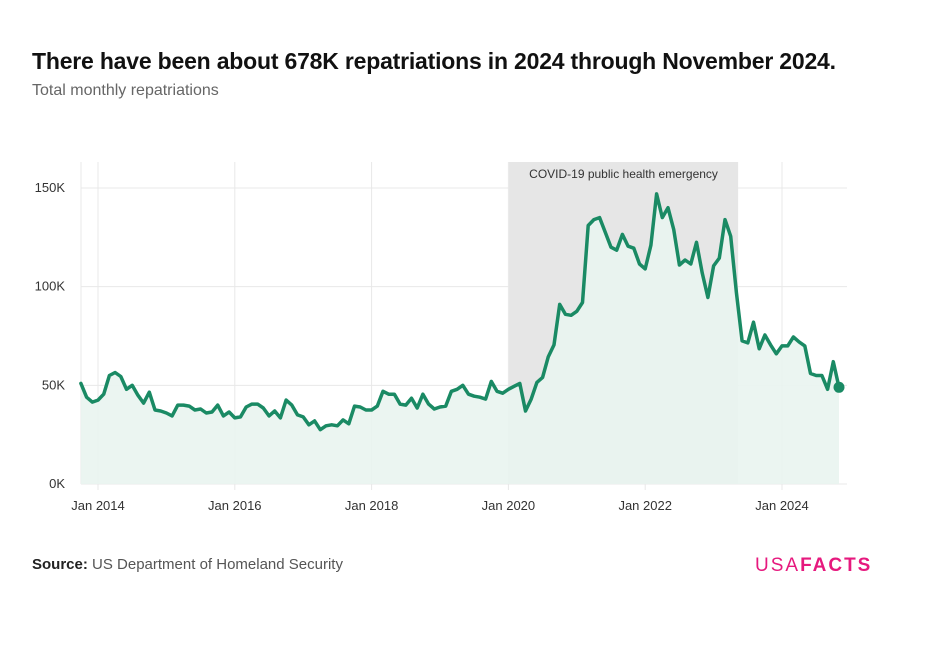  I want to click on y-tick-label: 0K, so click(57, 483).